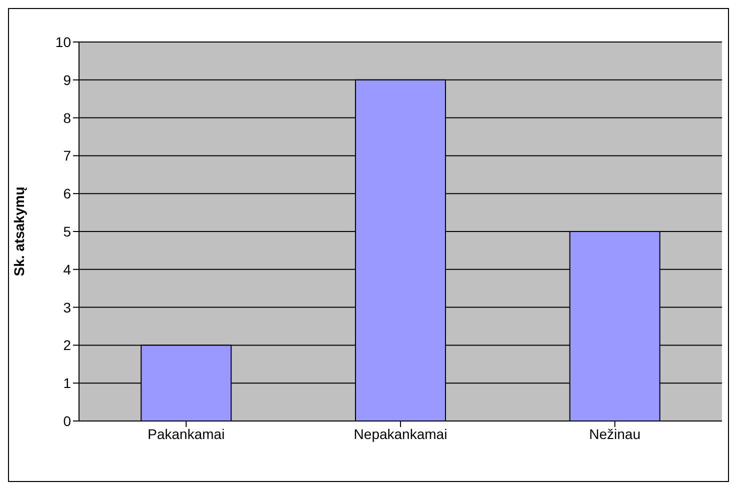 The width and height of the screenshot is (737, 490). I want to click on x-tick-label: Pakankamai, so click(186, 434).